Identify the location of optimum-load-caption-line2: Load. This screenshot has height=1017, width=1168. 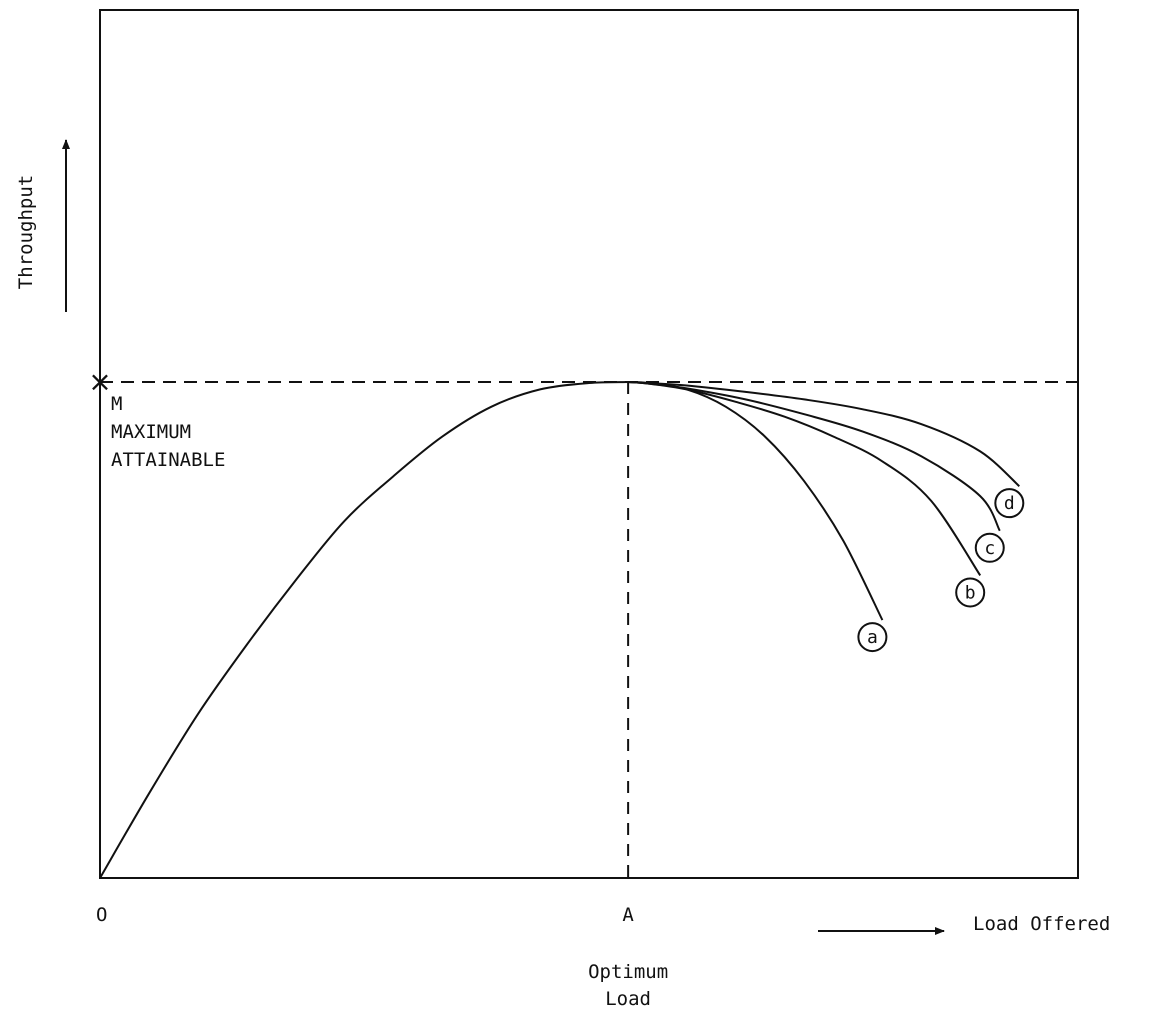
(628, 999).